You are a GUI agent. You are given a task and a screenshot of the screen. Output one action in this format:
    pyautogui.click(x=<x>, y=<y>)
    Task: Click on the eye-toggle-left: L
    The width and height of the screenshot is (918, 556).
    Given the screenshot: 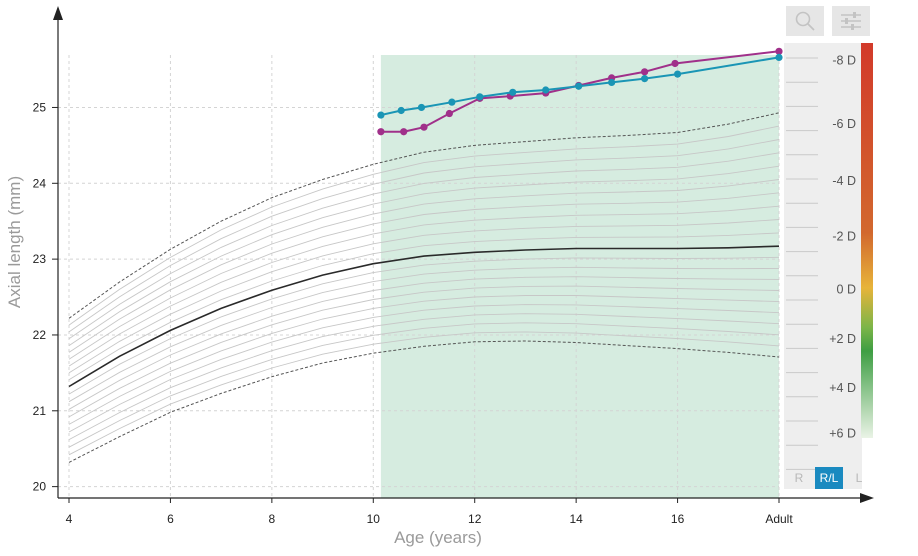 What is the action you would take?
    pyautogui.click(x=859, y=478)
    